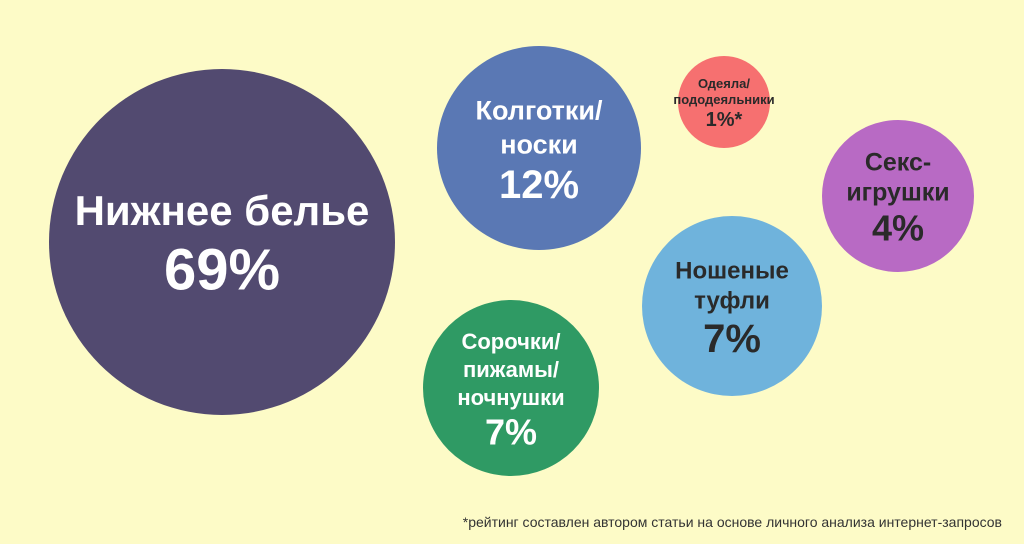 This screenshot has width=1024, height=544. I want to click on bubble-label-2-1: пододеяльники, so click(723, 99).